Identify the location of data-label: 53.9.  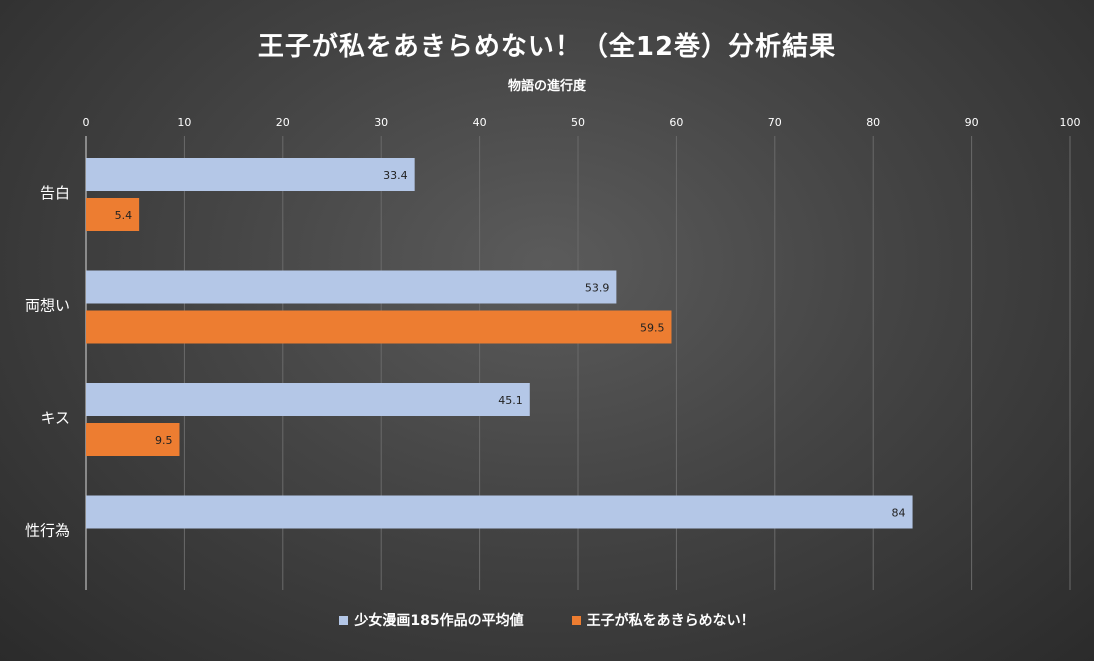
(597, 288).